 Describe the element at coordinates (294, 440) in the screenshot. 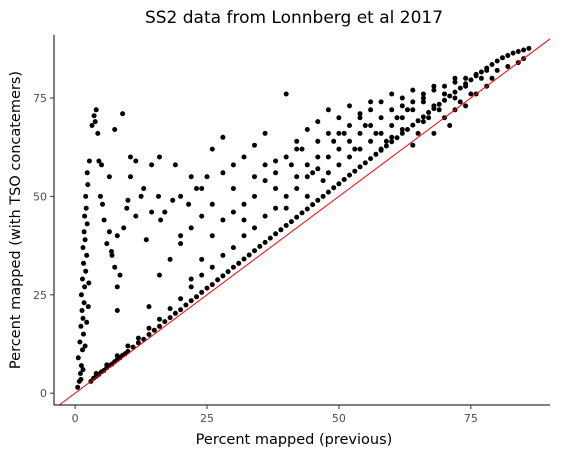

I see `x-axis-label: Percent mapped (previous)` at that location.